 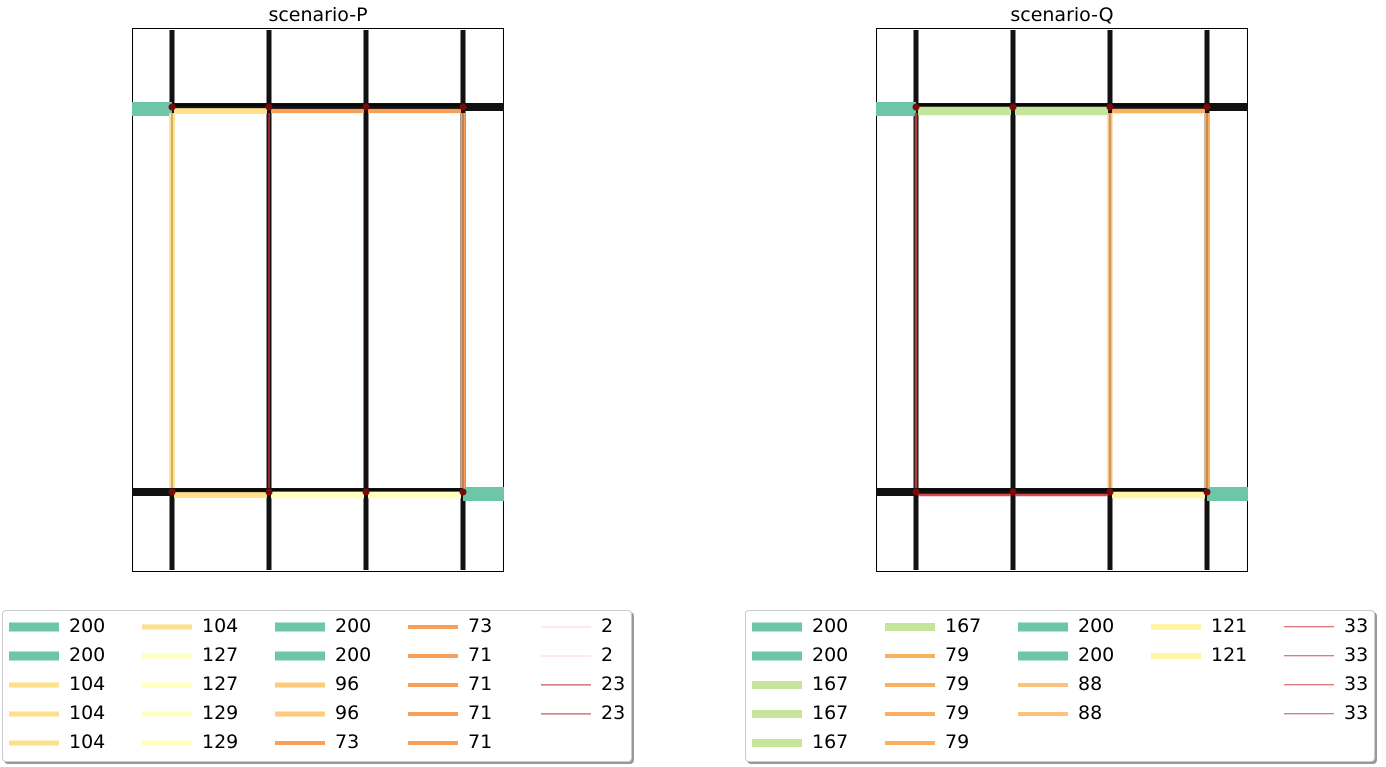 I want to click on legend-entry: 121, so click(x=1199, y=626).